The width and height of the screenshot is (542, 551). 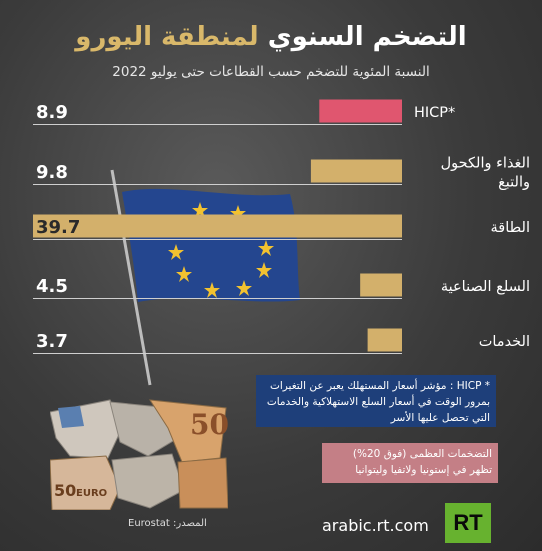 What do you see at coordinates (52, 286) in the screenshot?
I see `value-label: 4.5` at bounding box center [52, 286].